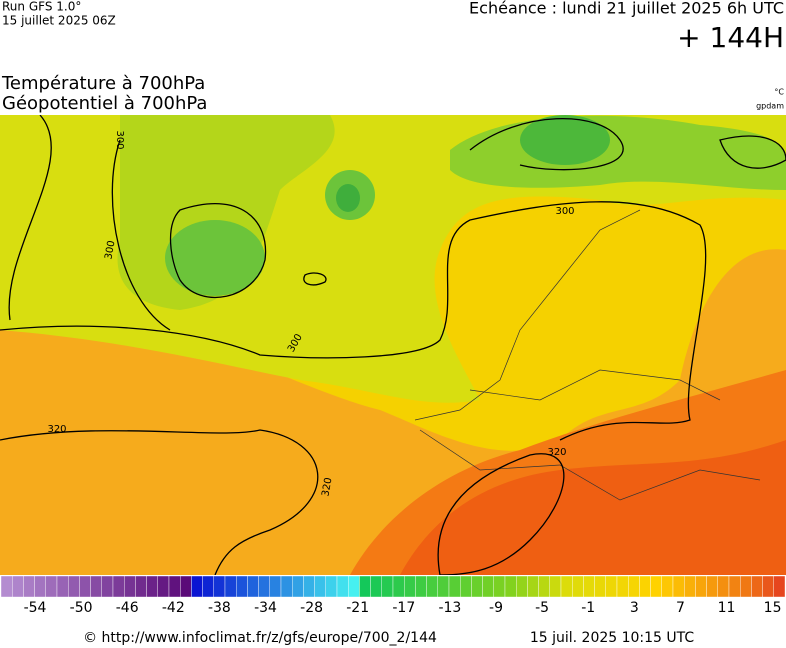 The image size is (786, 648). Describe the element at coordinates (35, 608) in the screenshot. I see `colorbar-label: -54` at that location.